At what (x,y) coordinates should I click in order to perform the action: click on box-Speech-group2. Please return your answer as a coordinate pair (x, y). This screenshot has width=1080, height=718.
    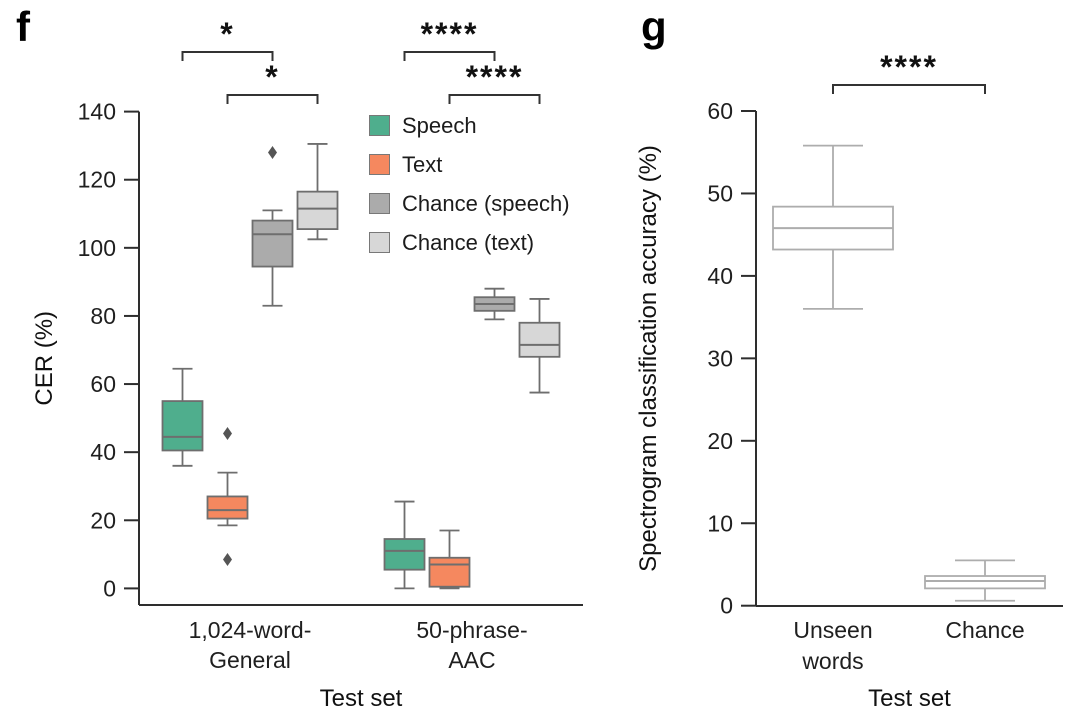
    Looking at the image, I should click on (404, 545).